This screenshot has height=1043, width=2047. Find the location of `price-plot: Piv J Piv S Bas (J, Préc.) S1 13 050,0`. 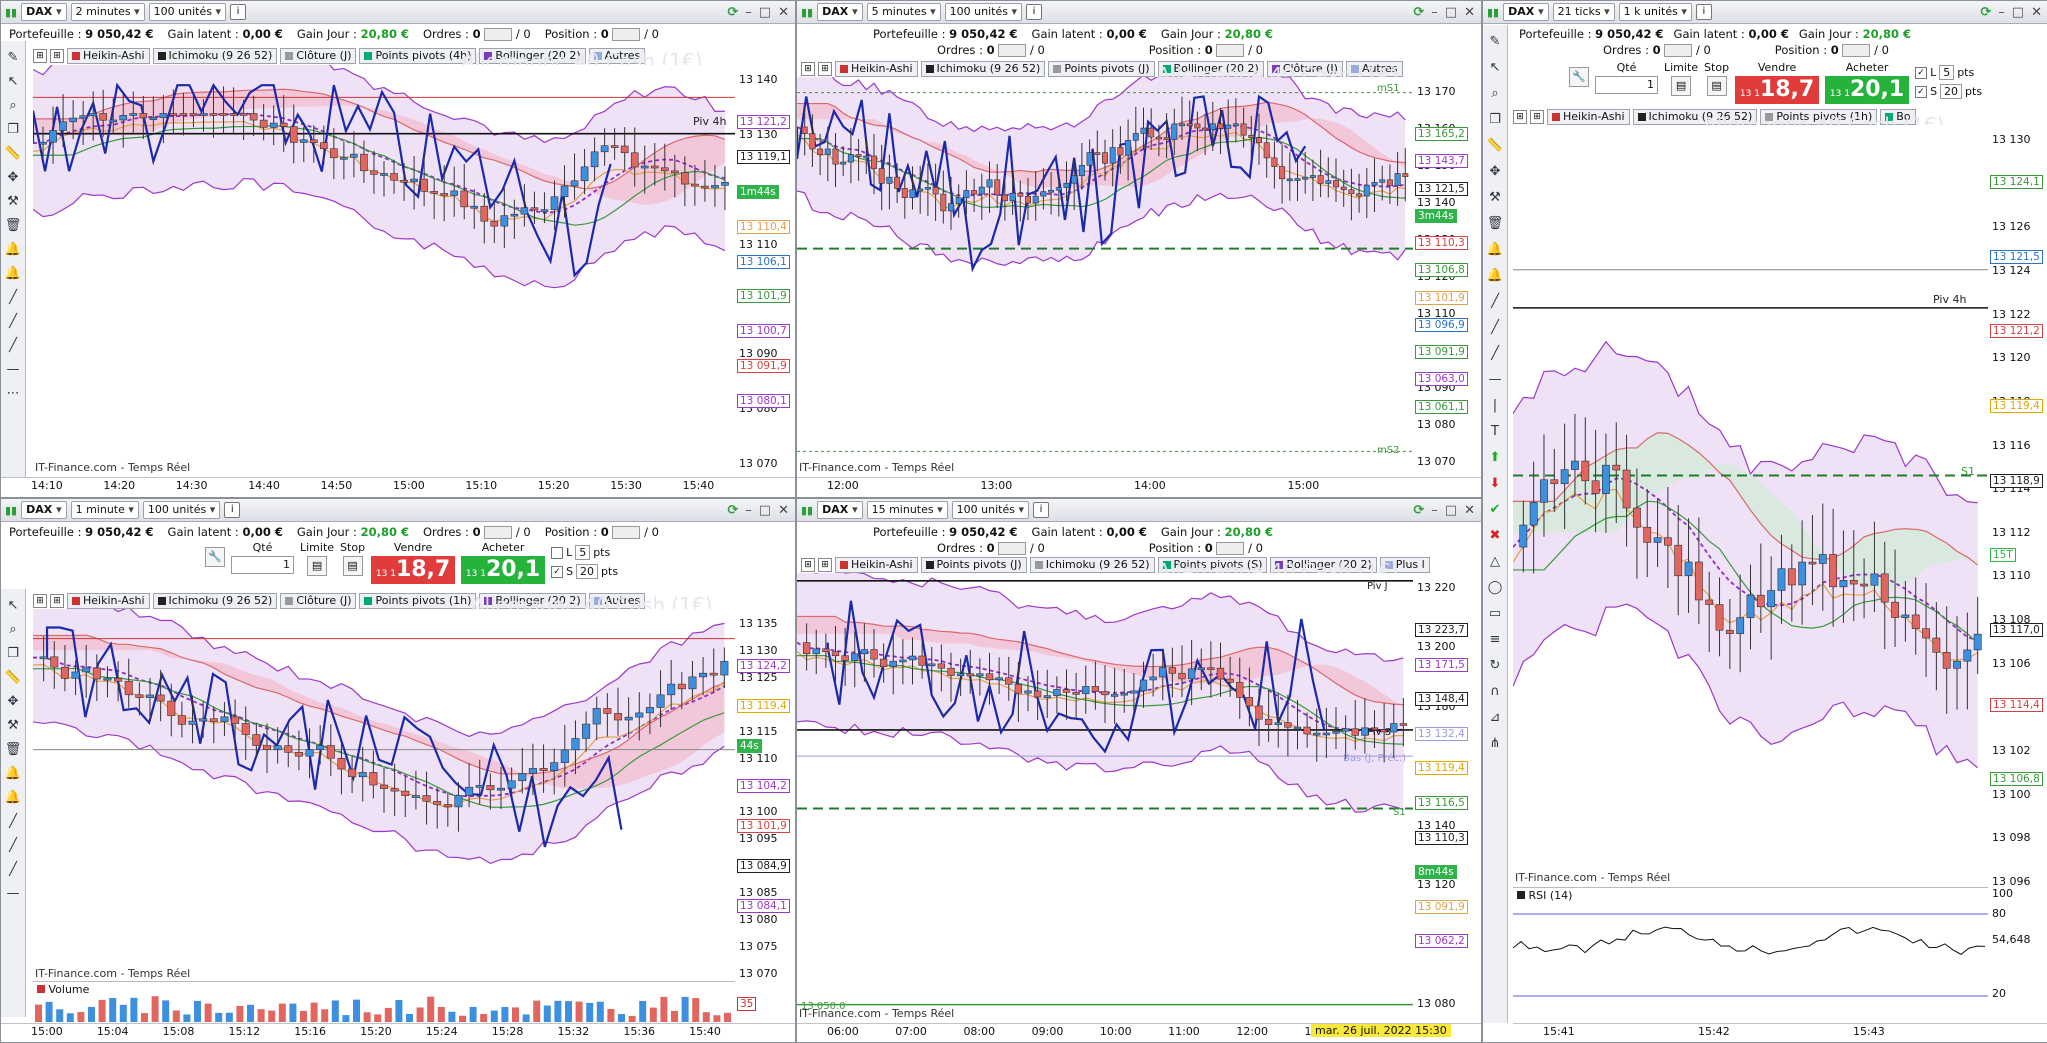

price-plot: Piv J Piv S Bas (J, Préc.) S1 13 050,0 is located at coordinates (1105, 791).